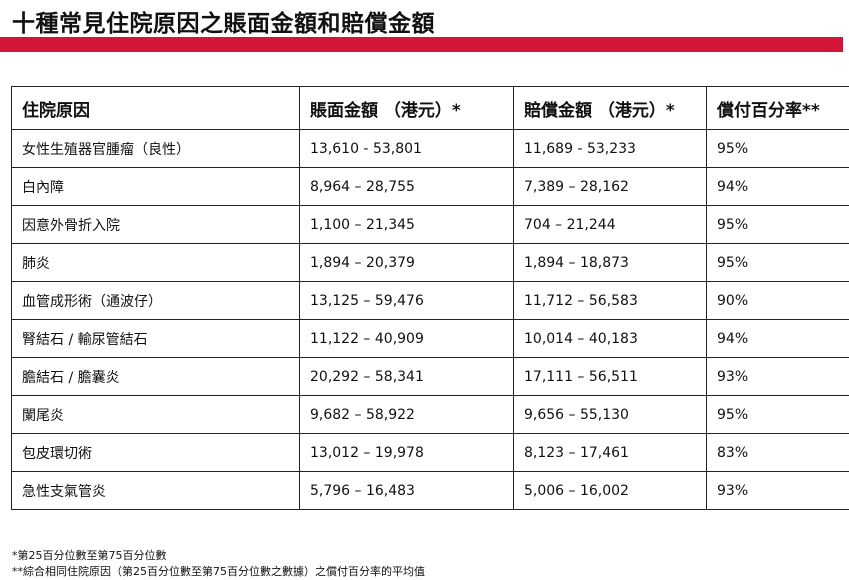 This screenshot has width=849, height=580. What do you see at coordinates (610, 301) in the screenshot?
I see `cell-claim-amount: 11,712 – 56,583` at bounding box center [610, 301].